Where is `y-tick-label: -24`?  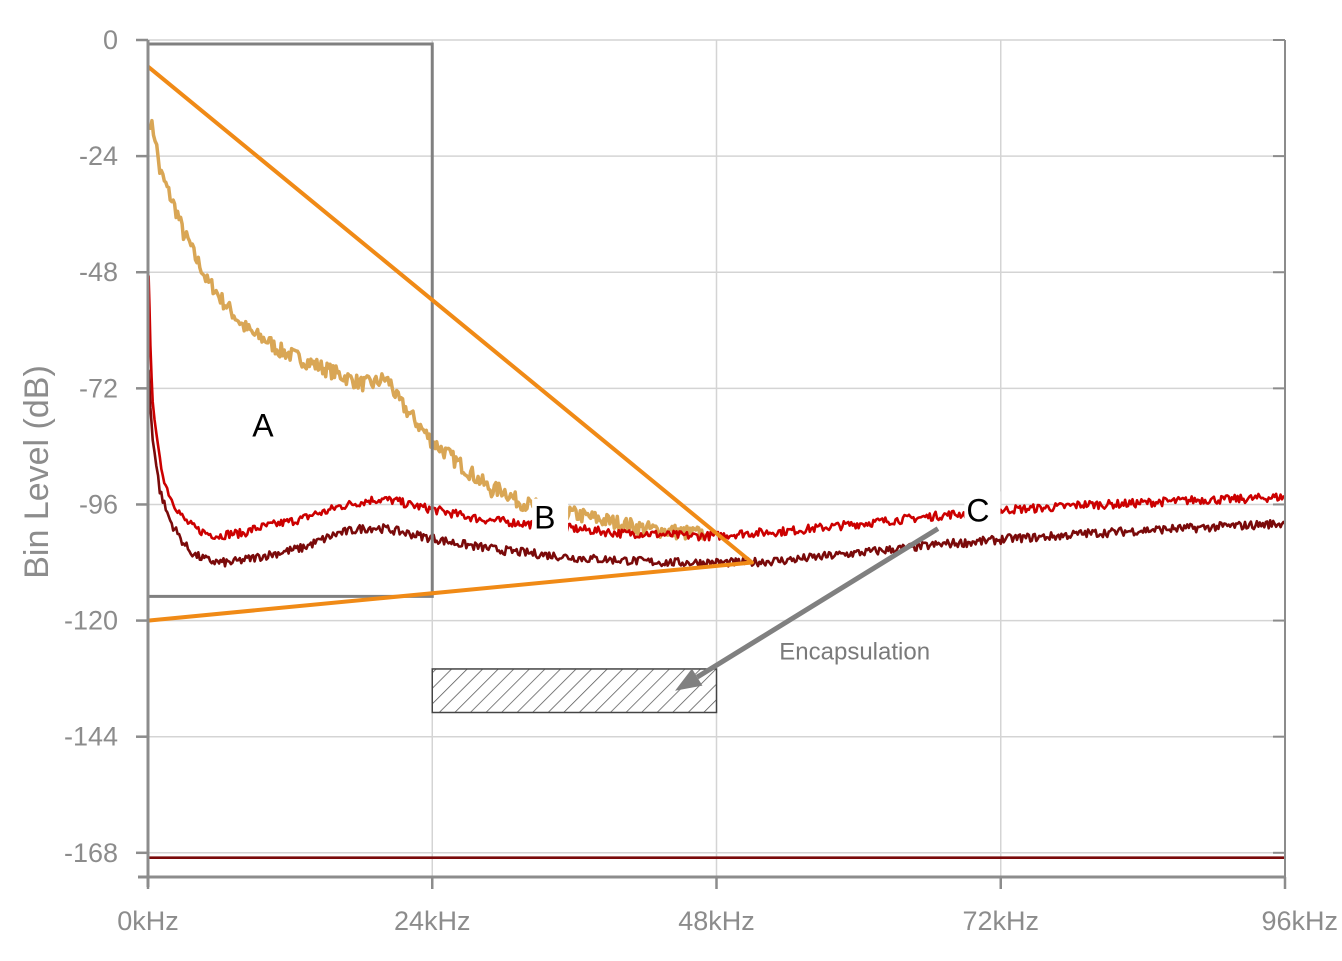 y-tick-label: -24 is located at coordinates (98, 156).